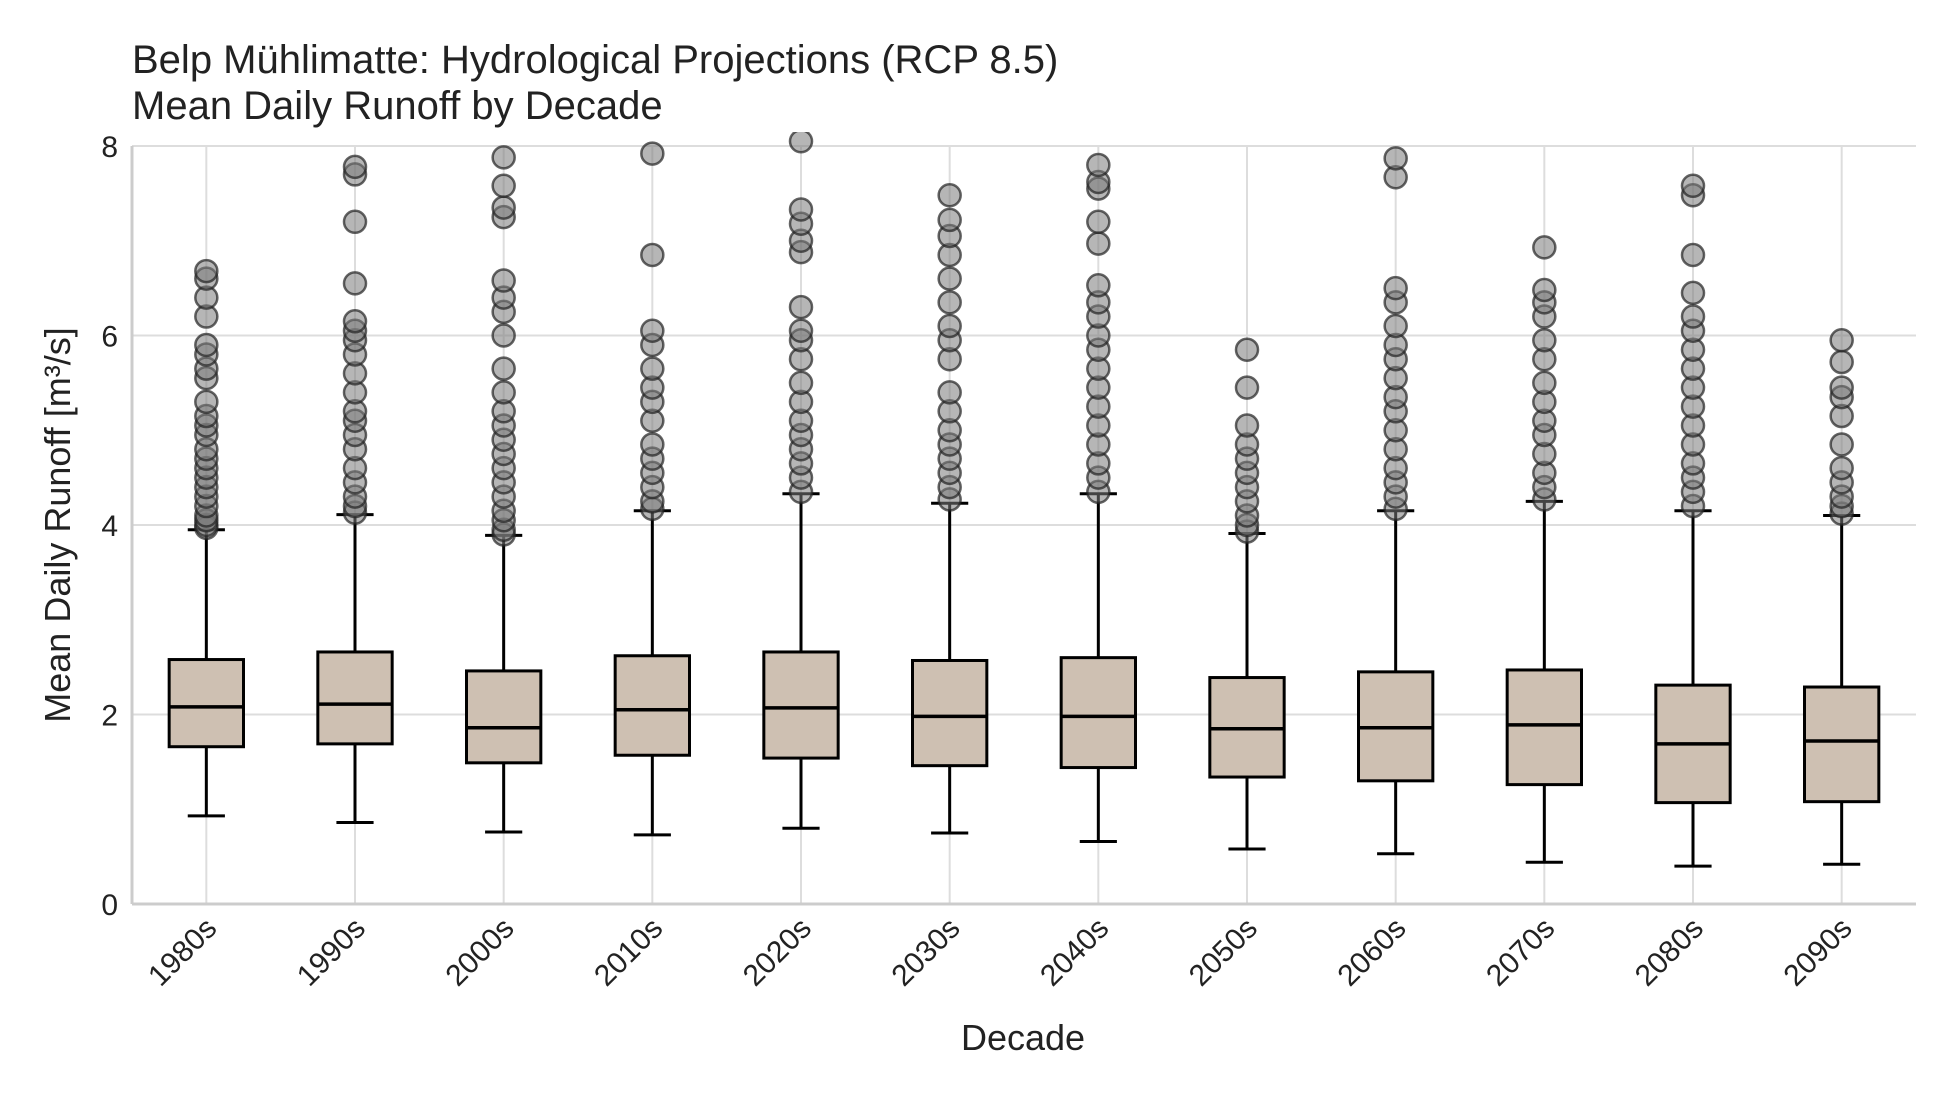  What do you see at coordinates (1693, 520) in the screenshot?
I see `box-group-2080s` at bounding box center [1693, 520].